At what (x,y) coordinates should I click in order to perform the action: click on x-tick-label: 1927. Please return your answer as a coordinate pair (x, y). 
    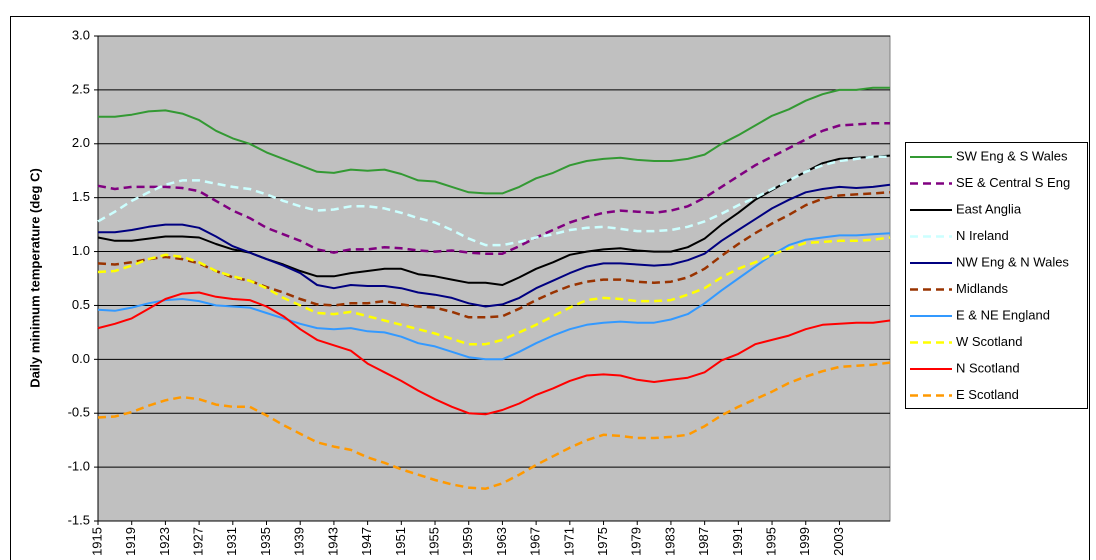
    Looking at the image, I should click on (198, 541).